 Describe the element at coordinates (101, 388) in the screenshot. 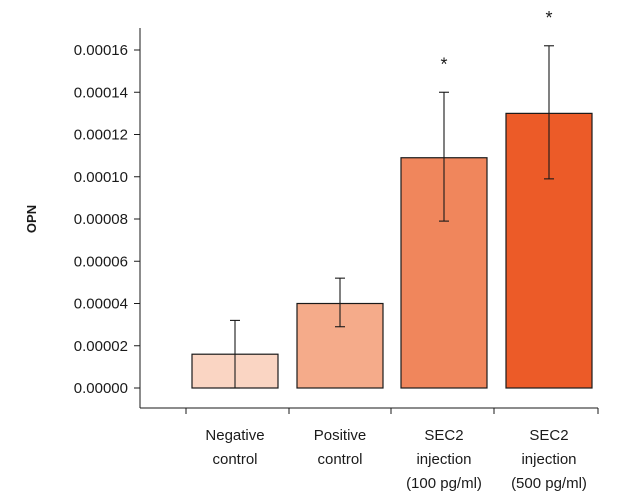

I see `y-tick-label: 0.00000` at that location.